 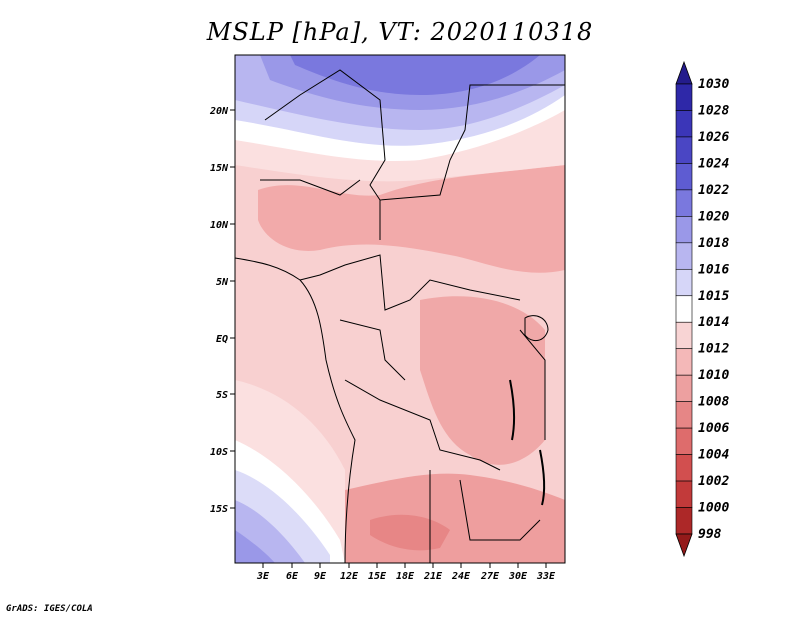 What do you see at coordinates (222, 395) in the screenshot?
I see `lat-tick-label: 5S` at bounding box center [222, 395].